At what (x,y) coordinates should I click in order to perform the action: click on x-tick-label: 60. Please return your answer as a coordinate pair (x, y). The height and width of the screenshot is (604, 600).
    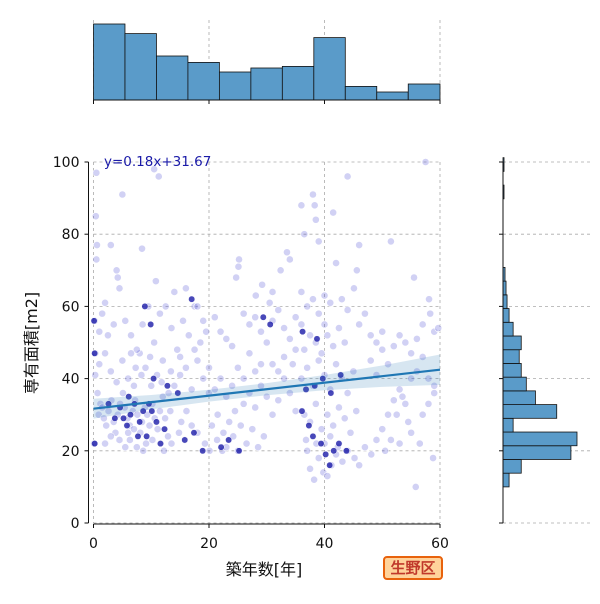
    Looking at the image, I should click on (440, 544).